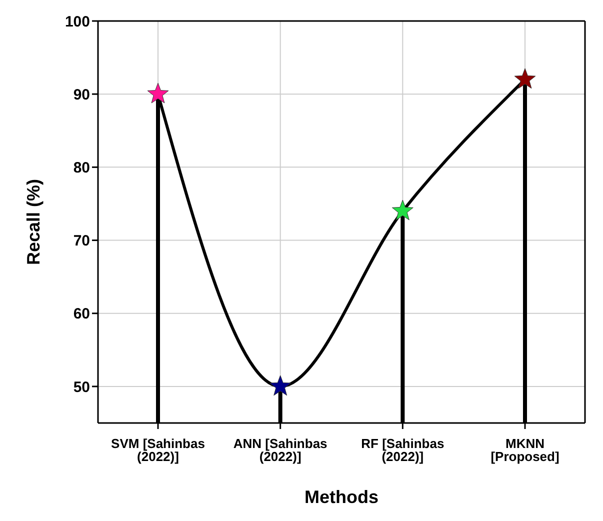 Image resolution: width=603 pixels, height=521 pixels. What do you see at coordinates (402, 450) in the screenshot?
I see `x-tick-label: RF [Sahinbas (2022)]` at bounding box center [402, 450].